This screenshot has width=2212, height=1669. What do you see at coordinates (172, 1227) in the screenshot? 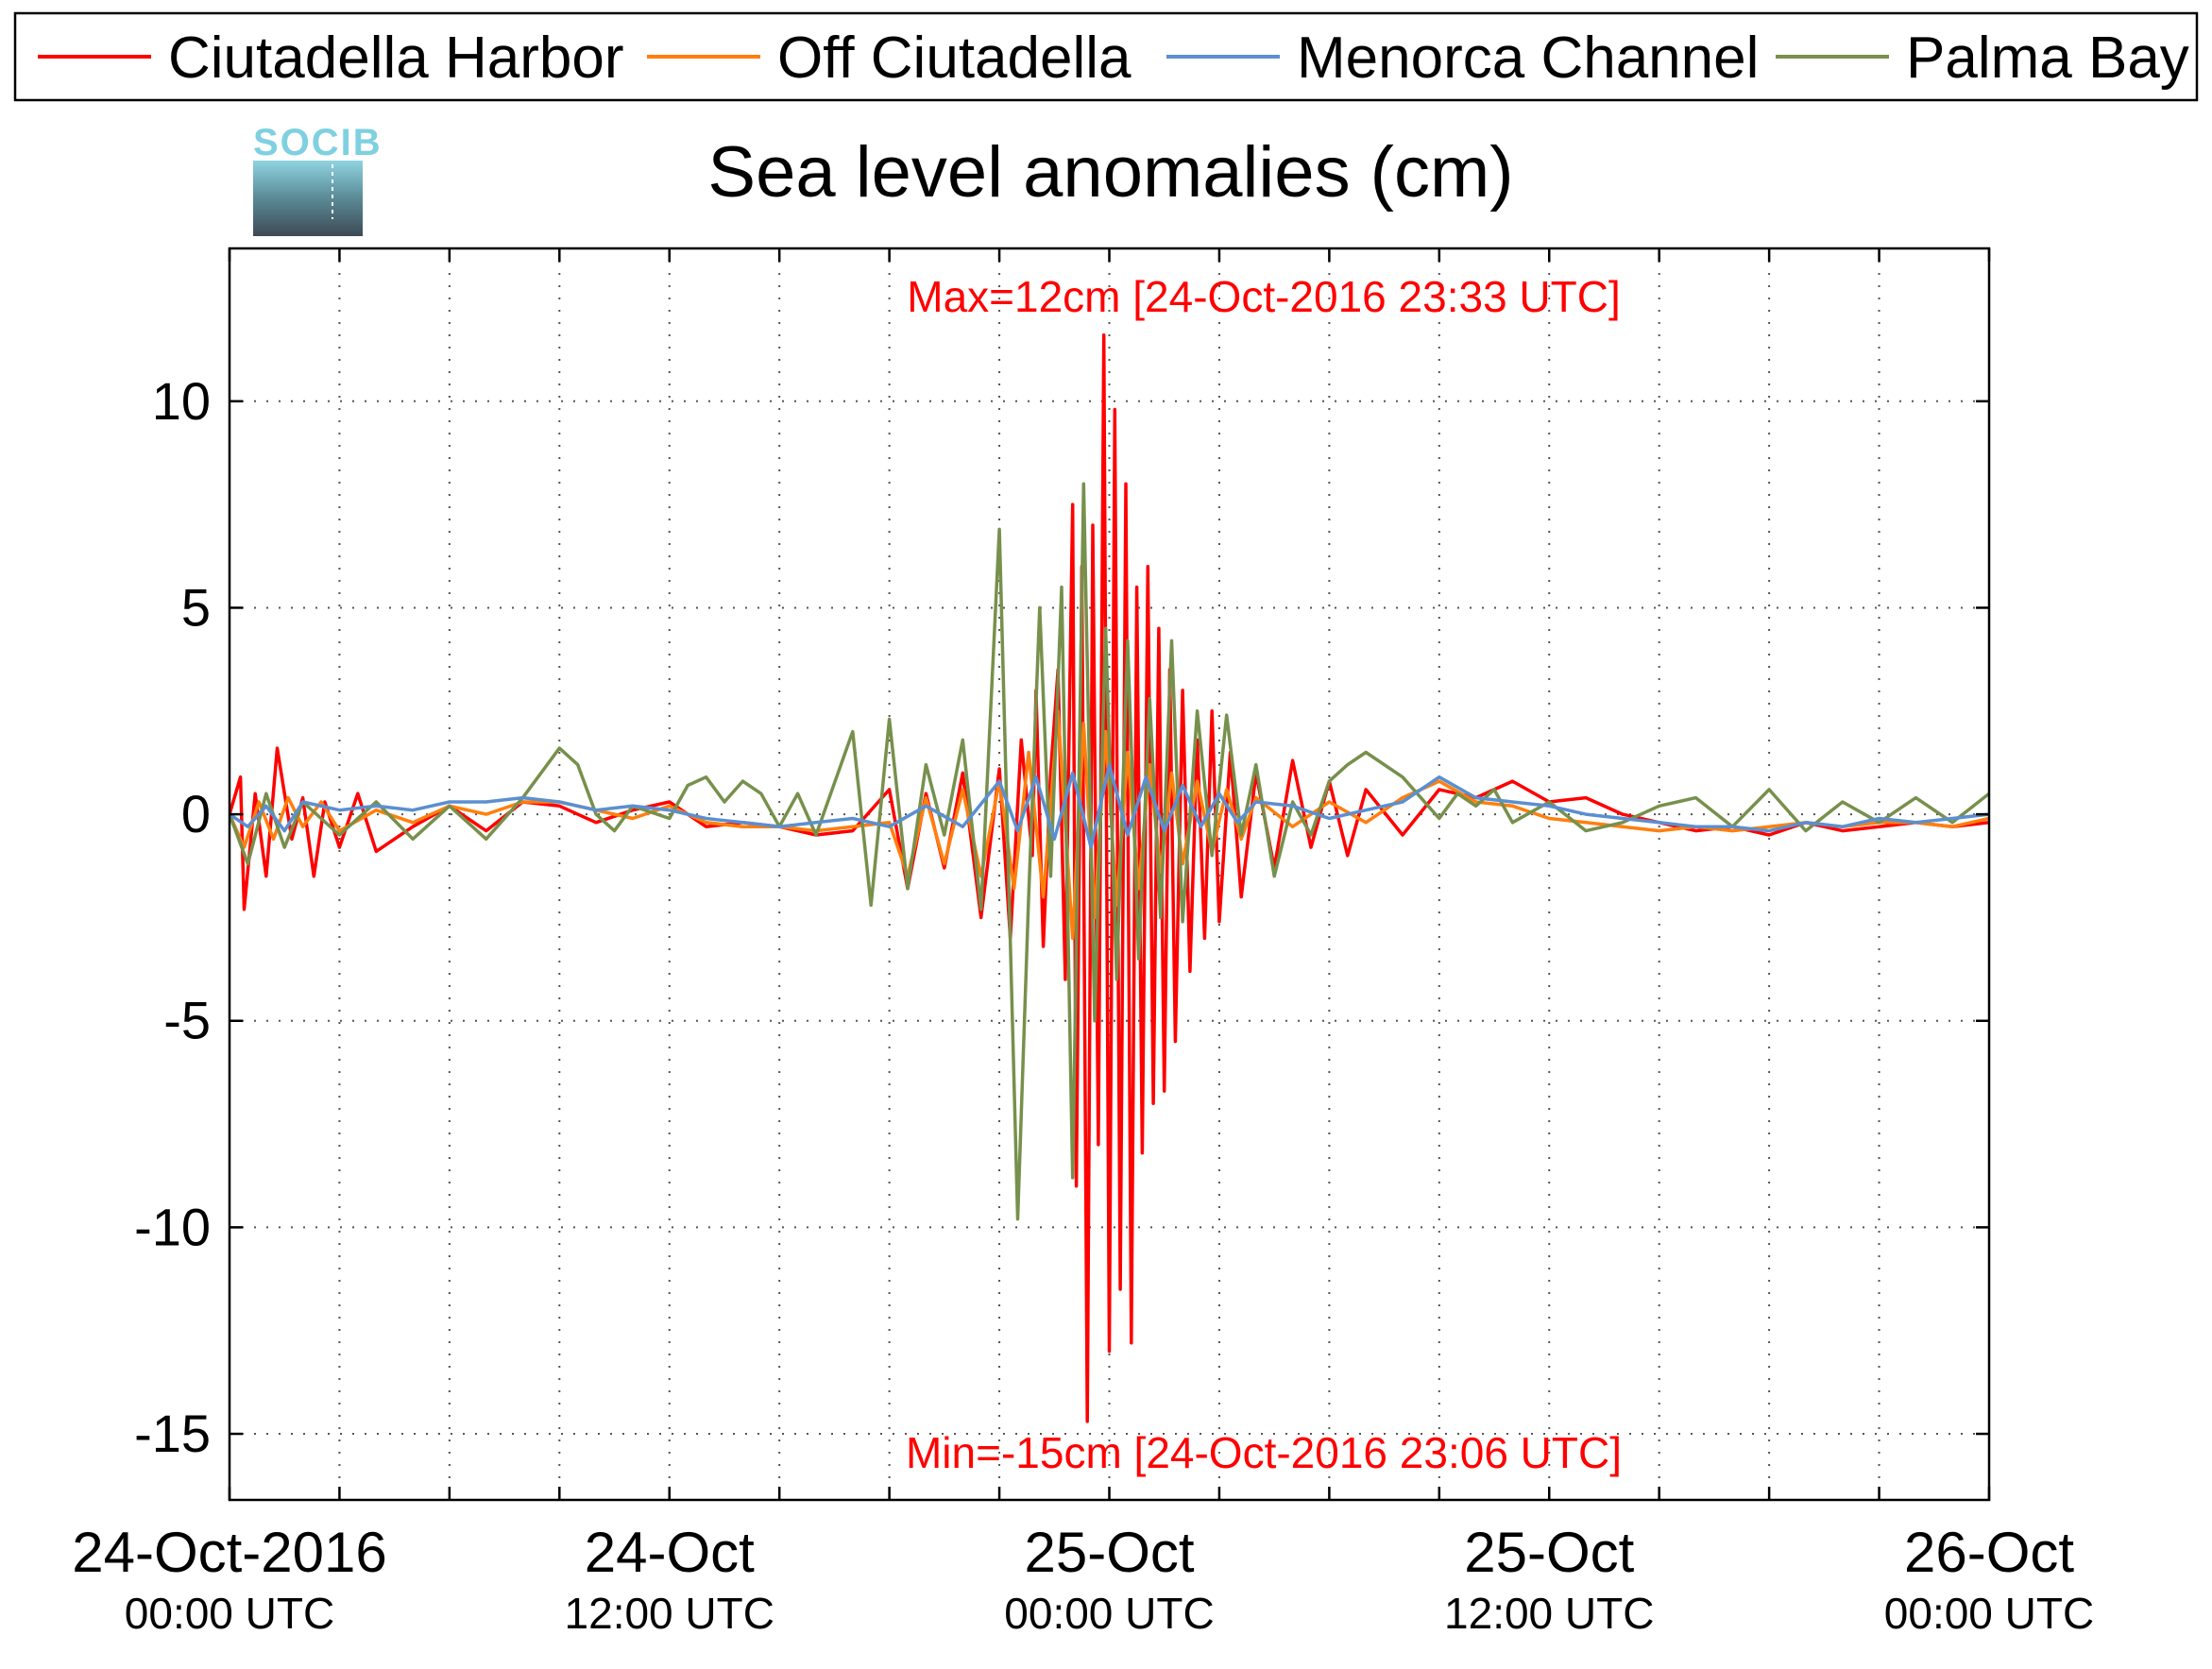
I see `y-tick-label: -10` at bounding box center [172, 1227].